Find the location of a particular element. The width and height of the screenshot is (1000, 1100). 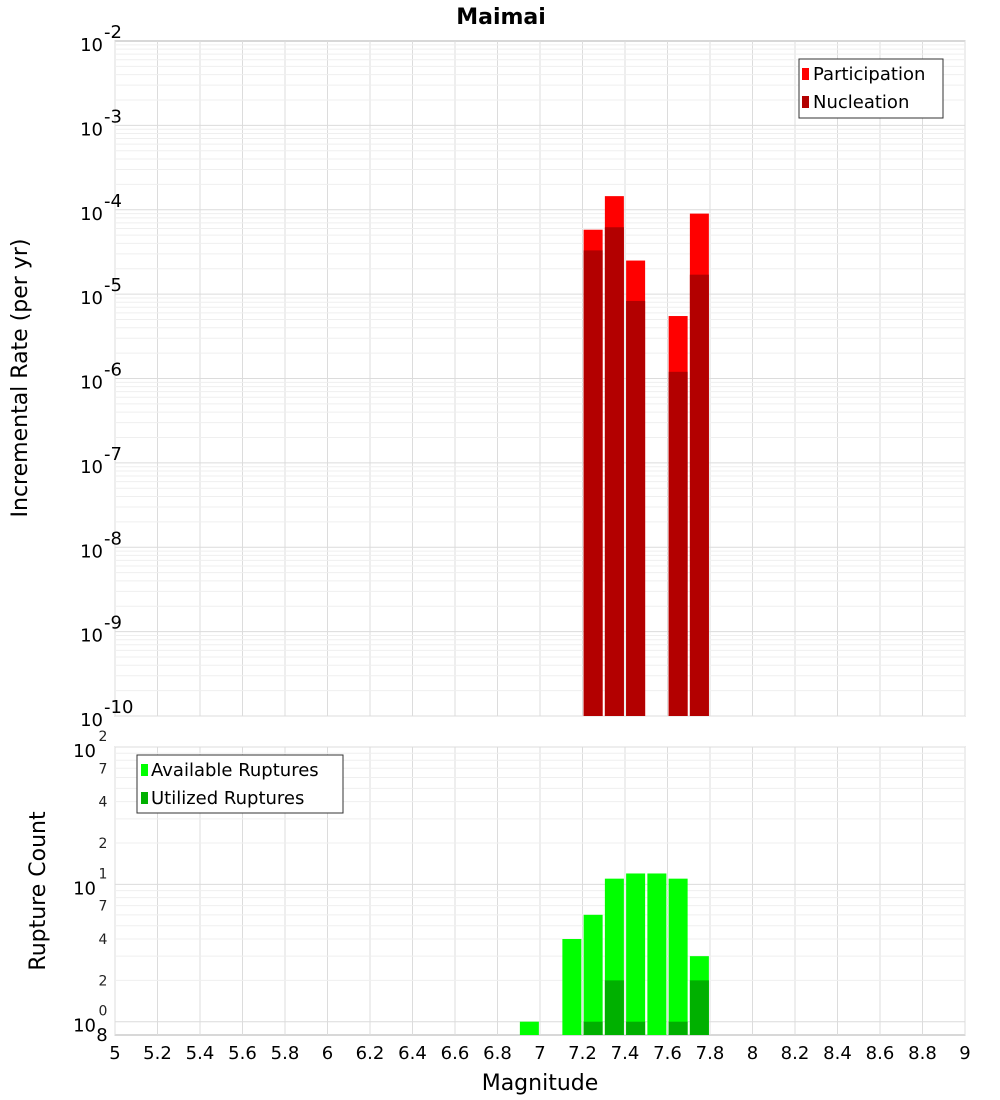

x-tick-label: 7.2 is located at coordinates (582, 1053).